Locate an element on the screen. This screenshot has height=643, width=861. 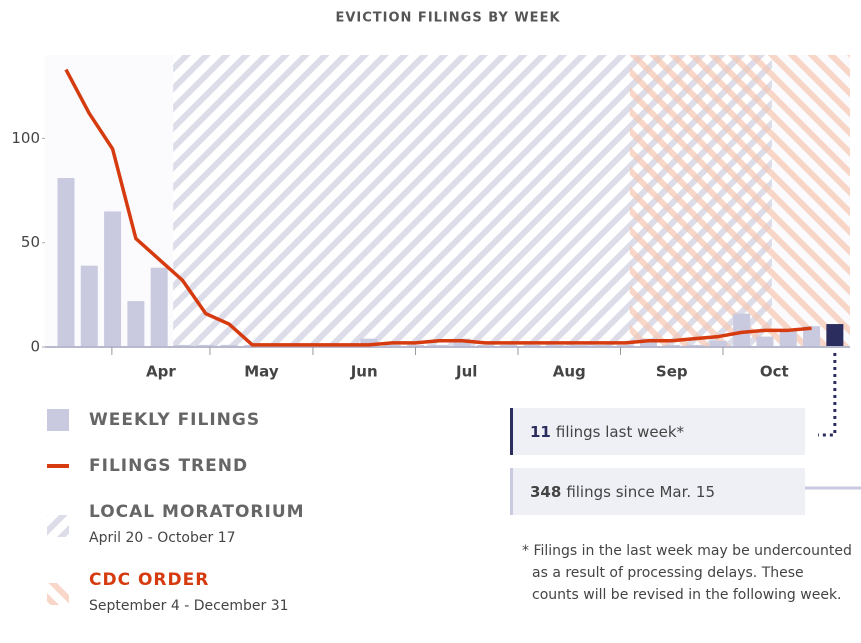
y-tick-label: 100 is located at coordinates (25, 138).